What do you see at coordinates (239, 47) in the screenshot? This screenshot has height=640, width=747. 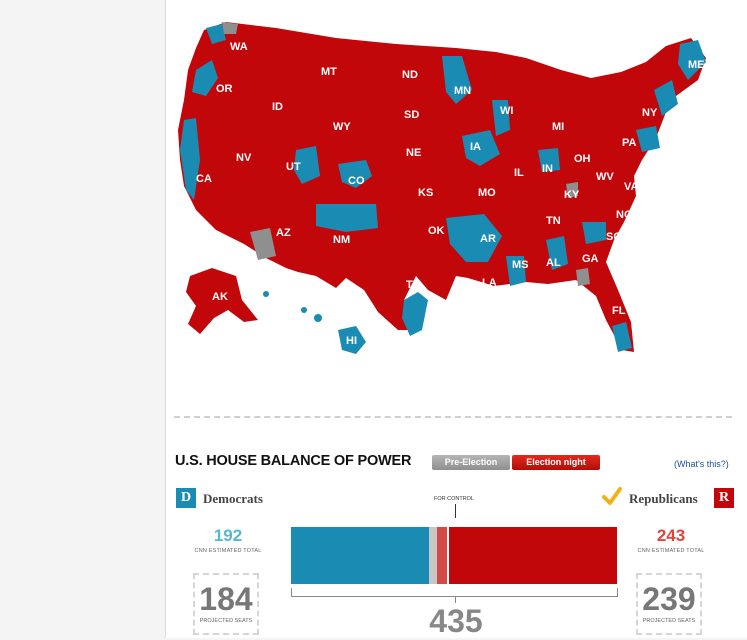 I see `state-label: WA` at bounding box center [239, 47].